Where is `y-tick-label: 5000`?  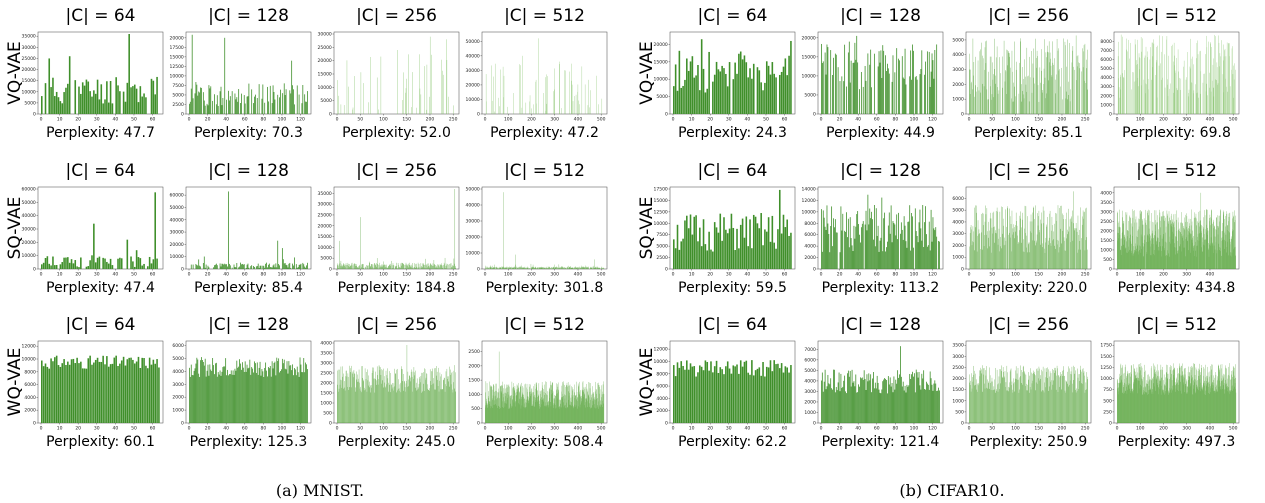
y-tick-label: 5000 is located at coordinates (662, 247).